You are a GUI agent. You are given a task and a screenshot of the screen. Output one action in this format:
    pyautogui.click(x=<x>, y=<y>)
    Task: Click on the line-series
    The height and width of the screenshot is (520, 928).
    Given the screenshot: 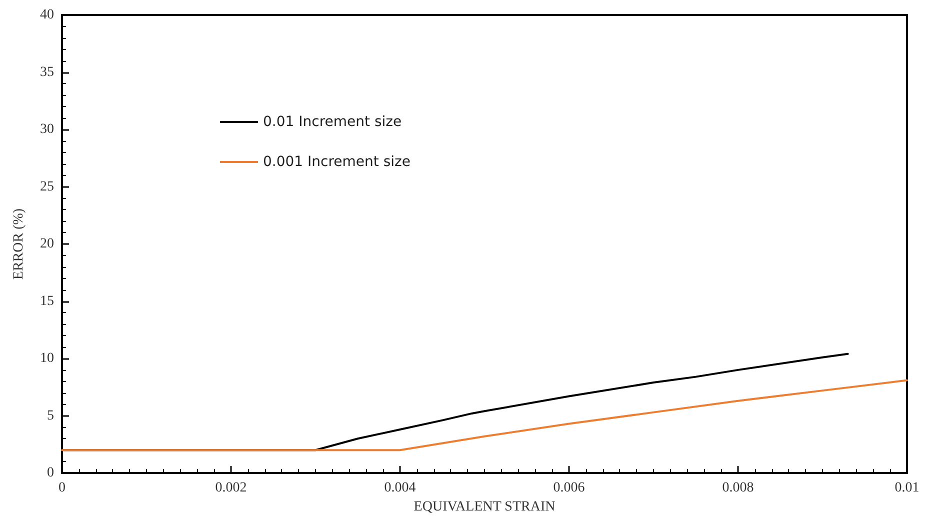 What is the action you would take?
    pyautogui.click(x=484, y=415)
    